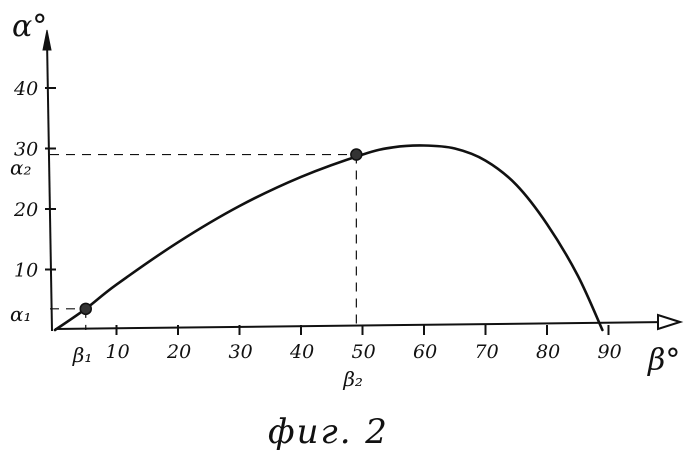 This screenshot has height=454, width=699. What do you see at coordinates (425, 352) in the screenshot?
I see `x-tick-label: 60` at bounding box center [425, 352].